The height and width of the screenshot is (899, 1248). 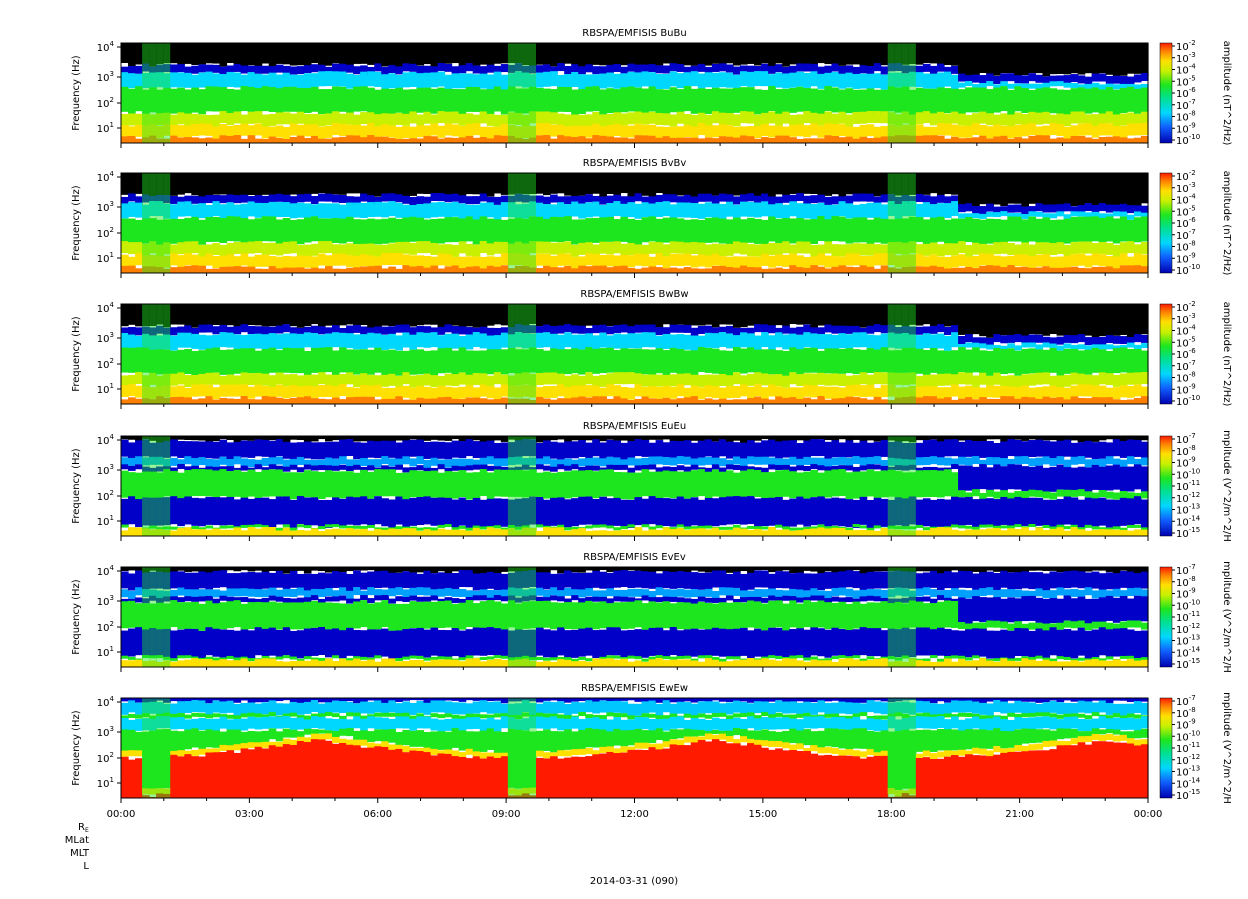 I want to click on panel-title: RBSPA/EMFISIS BuBu, so click(x=634, y=33).